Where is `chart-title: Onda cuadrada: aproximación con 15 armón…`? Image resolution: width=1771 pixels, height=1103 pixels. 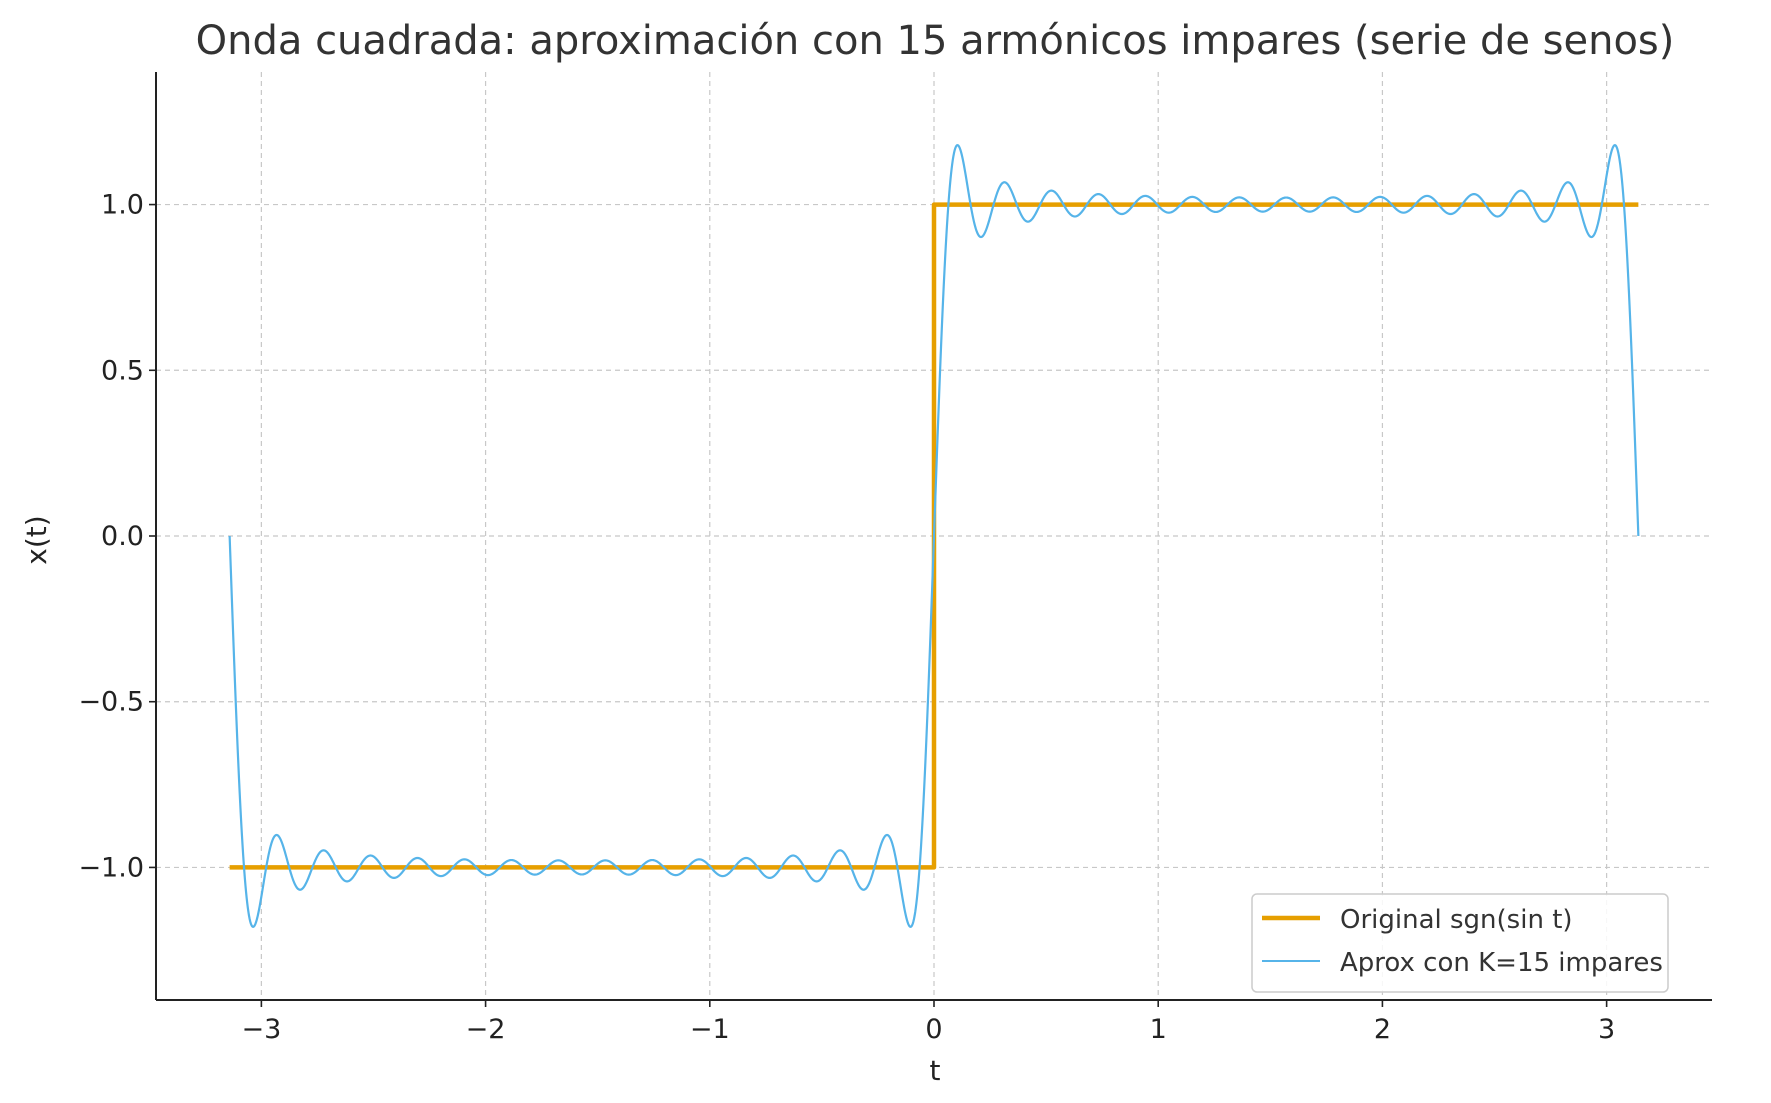
chart-title: Onda cuadrada: aproximación con 15 armón… is located at coordinates (935, 41).